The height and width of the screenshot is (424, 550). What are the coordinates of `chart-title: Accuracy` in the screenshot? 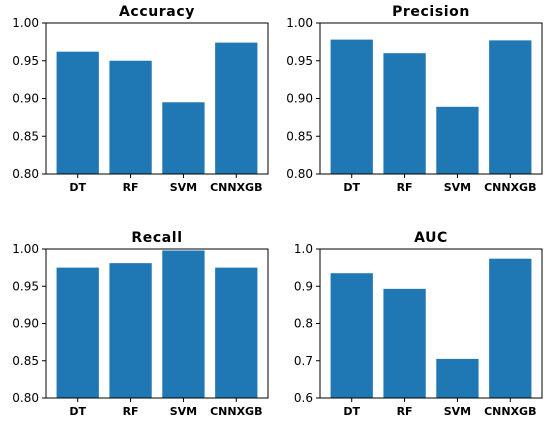 It's located at (157, 12).